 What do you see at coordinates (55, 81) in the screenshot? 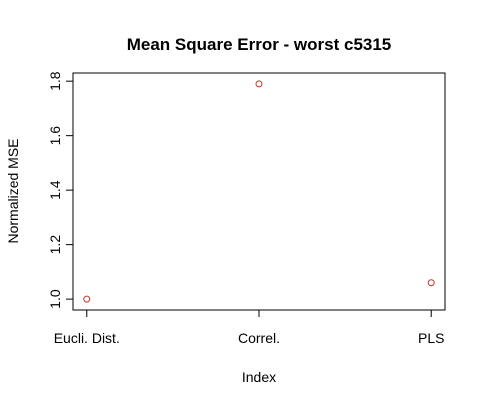
I see `y-tick-label: 1.8` at bounding box center [55, 81].